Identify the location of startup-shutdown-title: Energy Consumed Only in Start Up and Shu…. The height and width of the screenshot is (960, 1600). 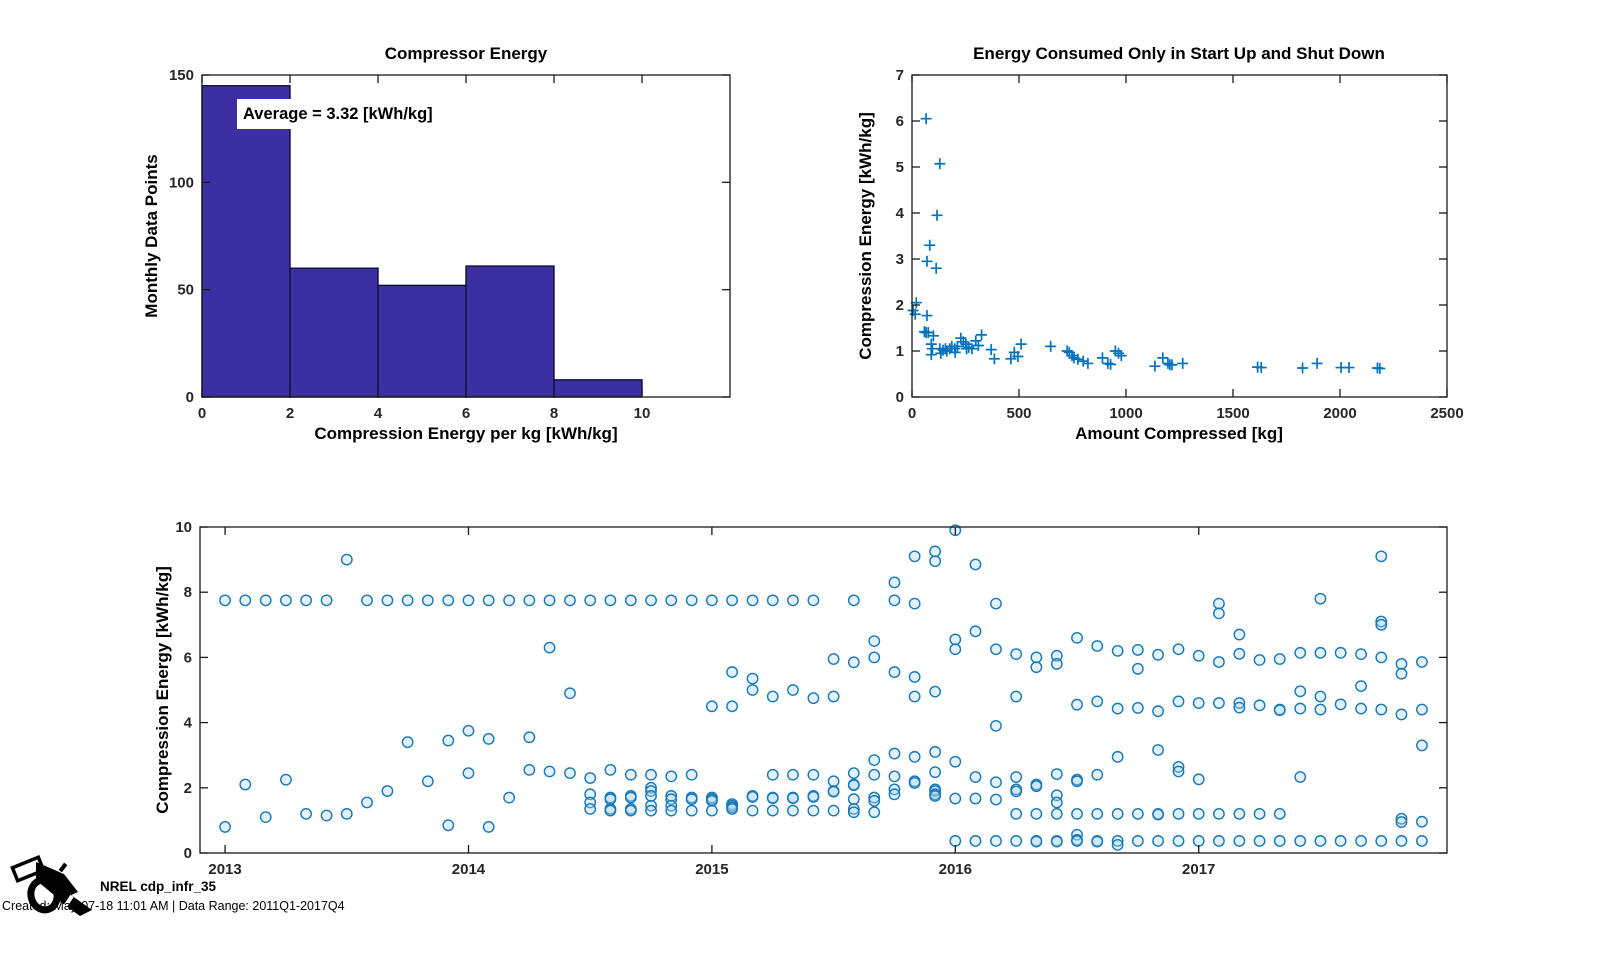
(1179, 53).